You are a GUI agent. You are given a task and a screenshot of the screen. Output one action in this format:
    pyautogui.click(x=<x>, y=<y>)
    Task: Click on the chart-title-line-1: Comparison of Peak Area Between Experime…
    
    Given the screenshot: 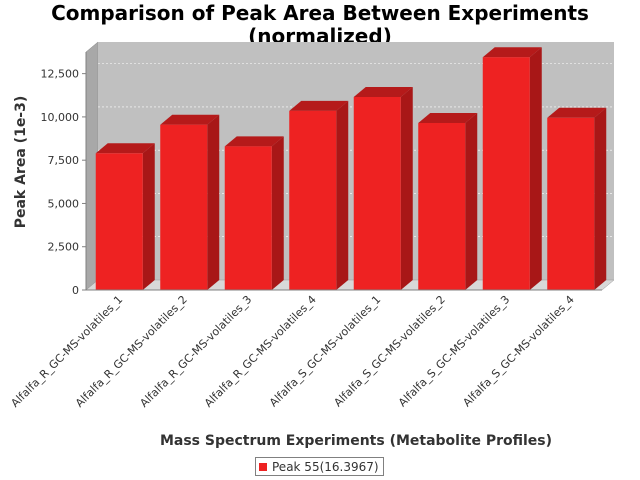 What is the action you would take?
    pyautogui.click(x=320, y=13)
    